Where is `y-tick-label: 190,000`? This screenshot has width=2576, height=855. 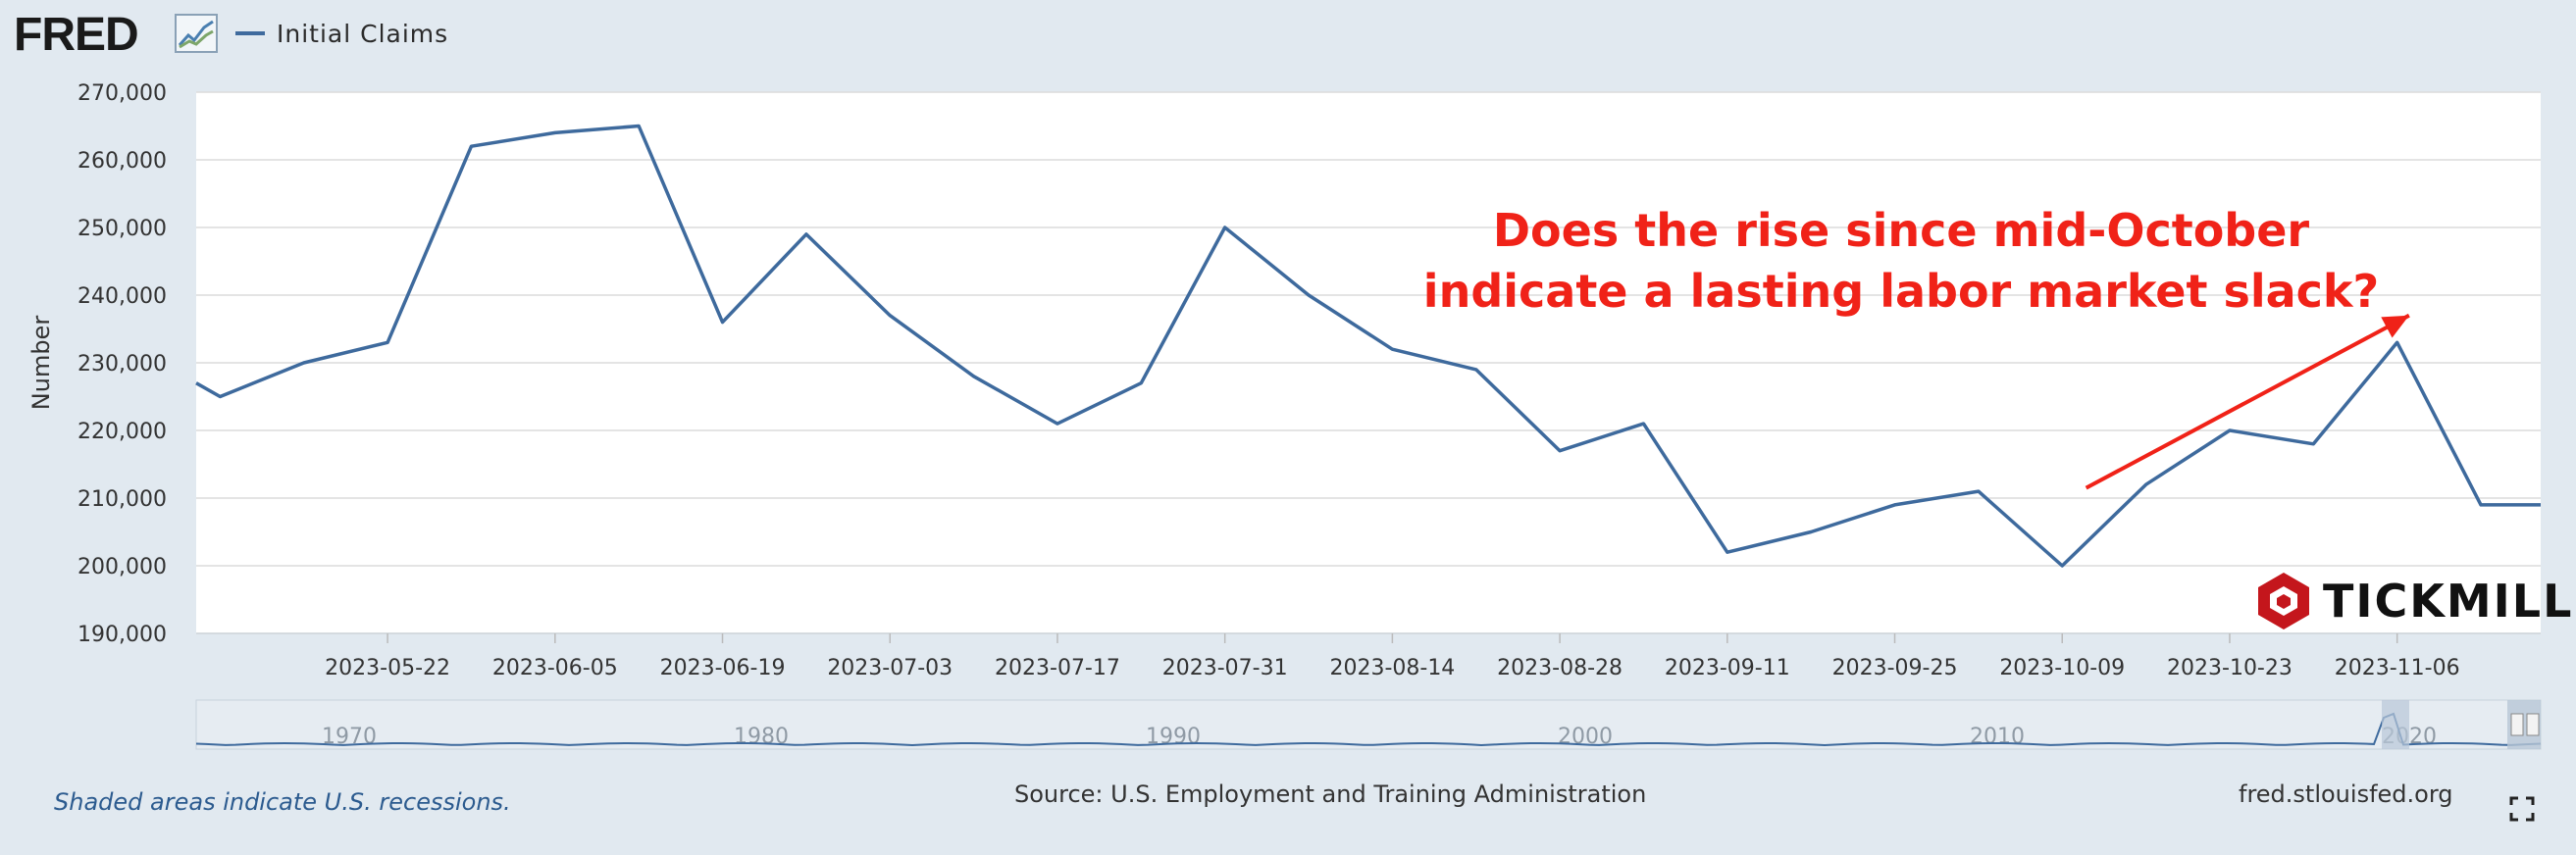
y-tick-label: 190,000 is located at coordinates (122, 635).